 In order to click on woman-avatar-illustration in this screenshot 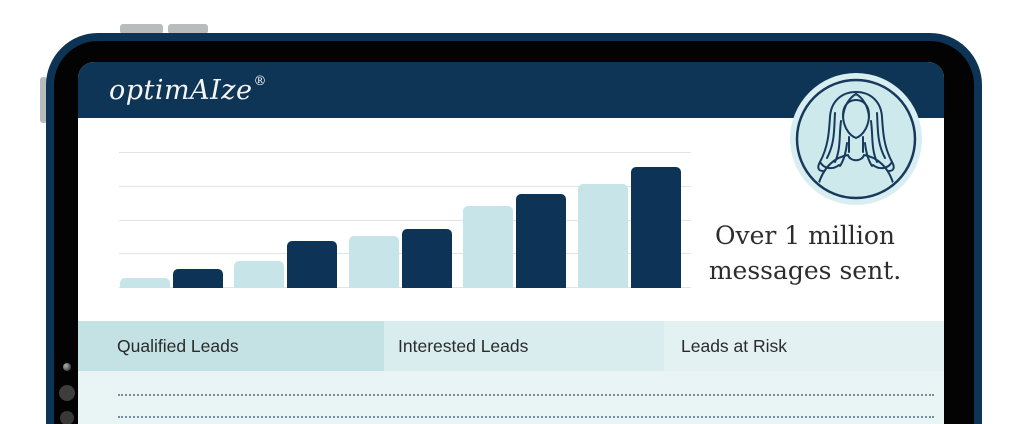, I will do `click(856, 139)`.